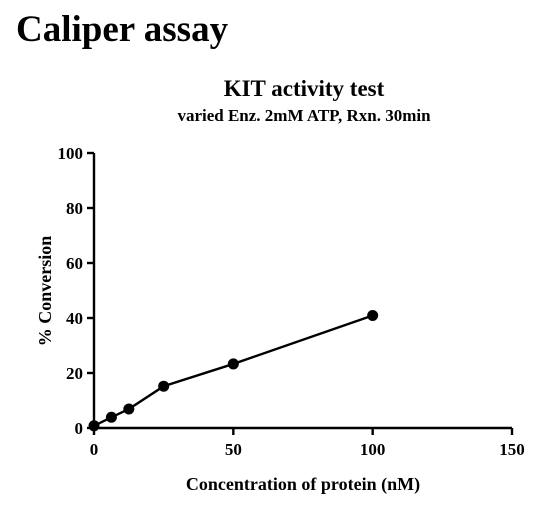 The height and width of the screenshot is (509, 555). I want to click on y-tick-label: 20, so click(74, 373).